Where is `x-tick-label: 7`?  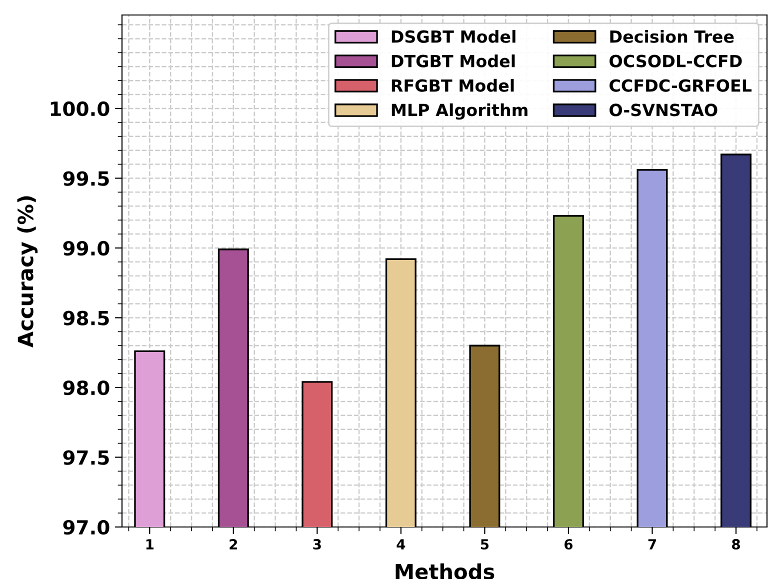
x-tick-label: 7 is located at coordinates (652, 544).